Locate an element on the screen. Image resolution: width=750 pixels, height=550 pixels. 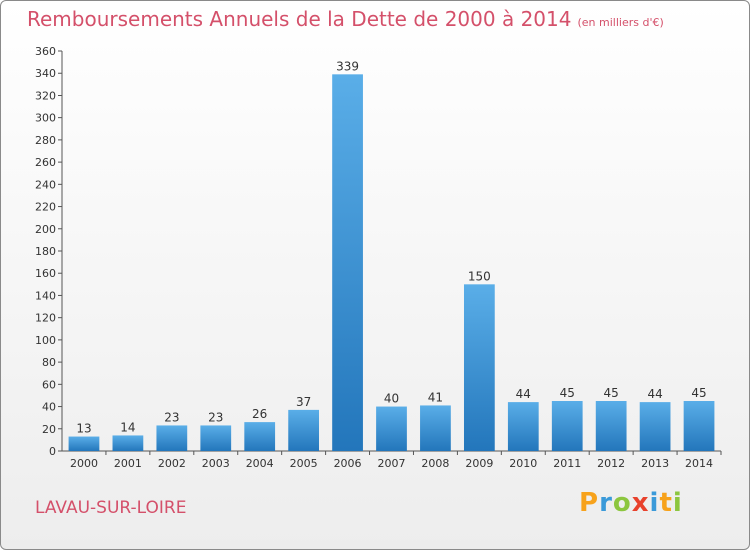
bar-2002 is located at coordinates (172, 438).